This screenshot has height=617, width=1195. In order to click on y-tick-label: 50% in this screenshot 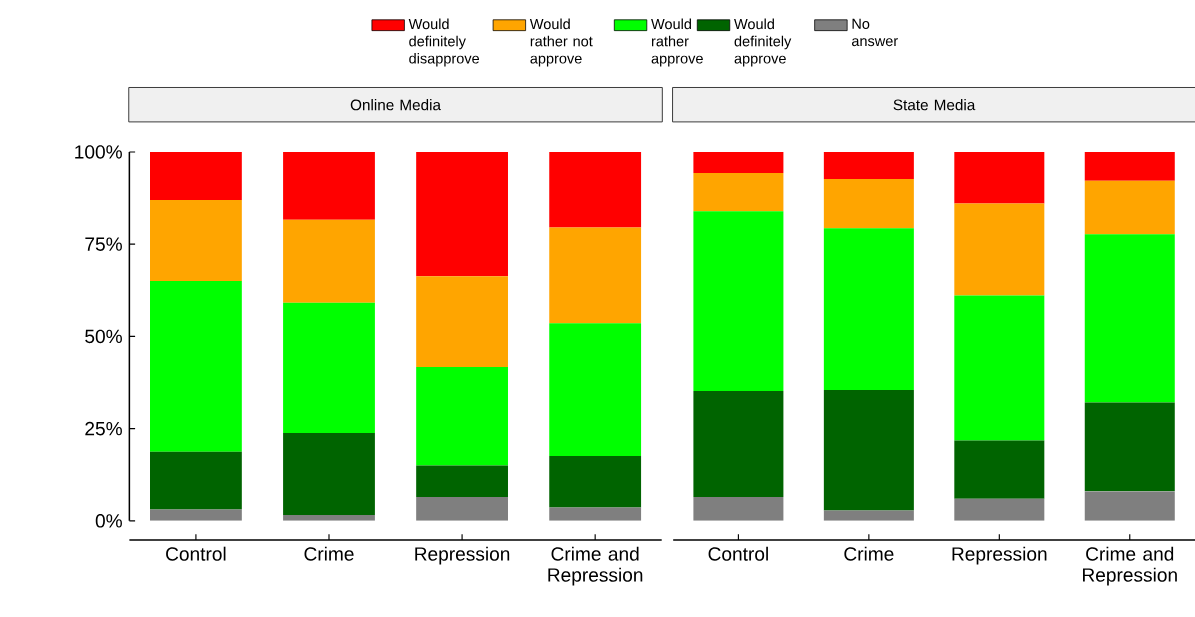, I will do `click(103, 336)`.